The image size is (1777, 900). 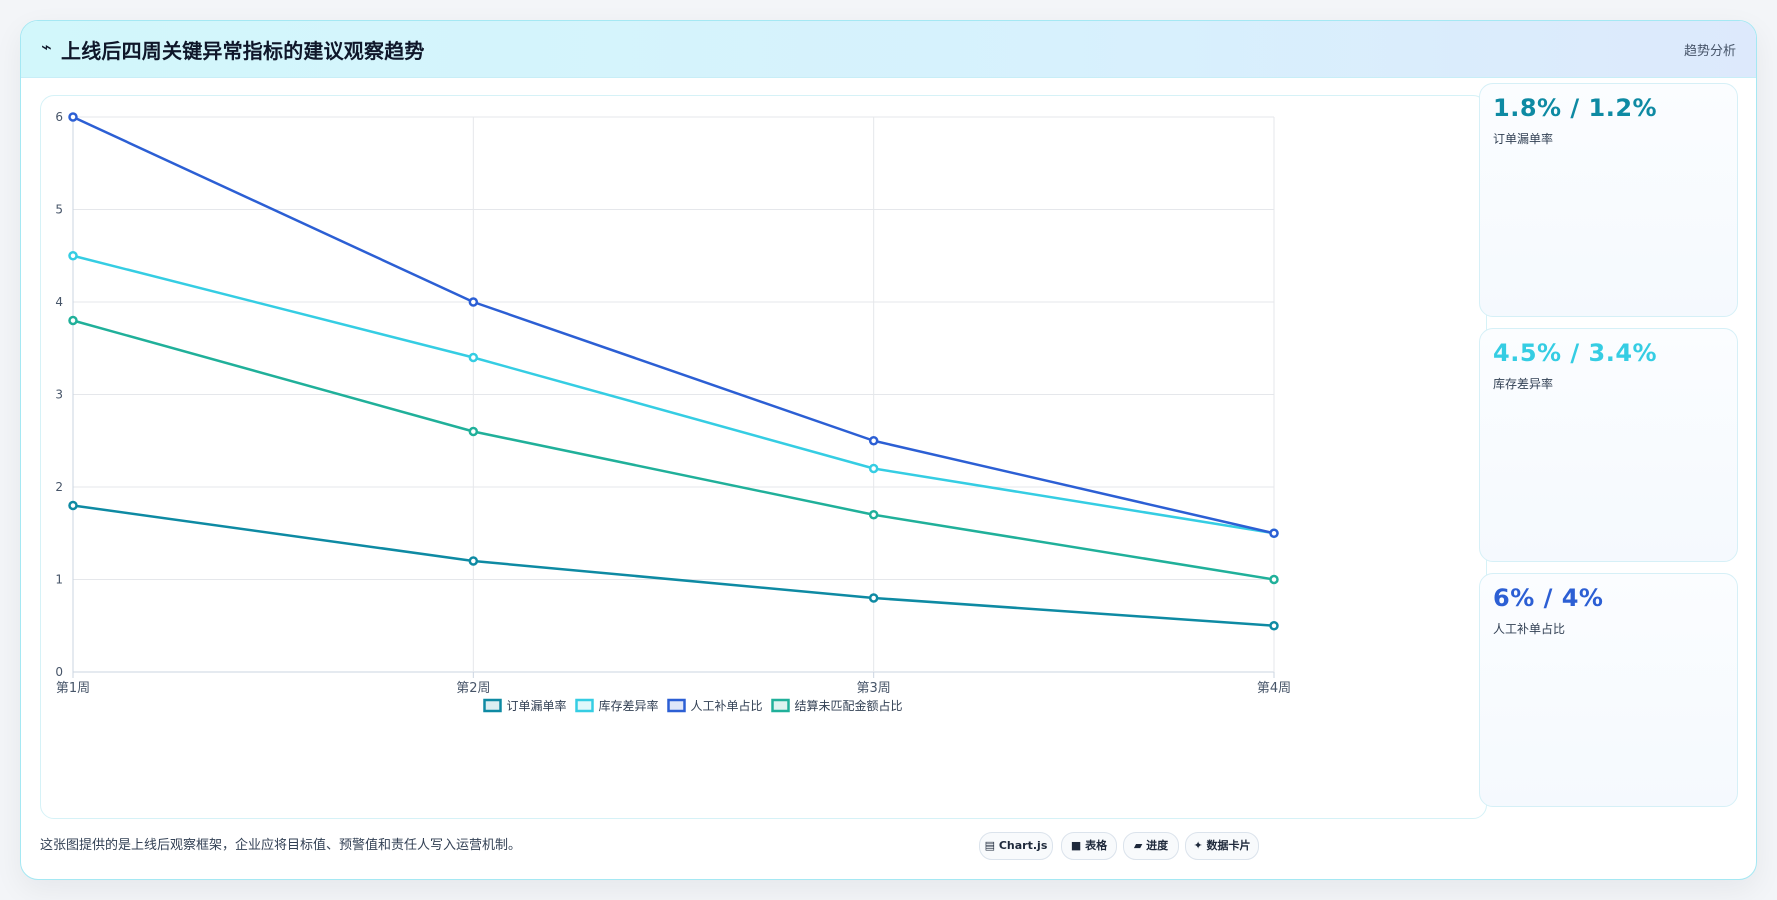 I want to click on footer-note: 这张图提供的是上线后观察框架，企业应将目标值、预警值和责任人写入运营机制。, so click(x=281, y=845).